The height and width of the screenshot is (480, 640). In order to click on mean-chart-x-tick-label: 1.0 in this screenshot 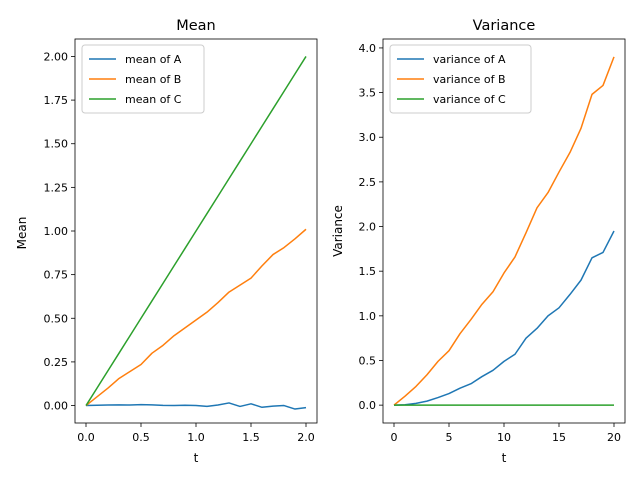, I will do `click(196, 437)`.